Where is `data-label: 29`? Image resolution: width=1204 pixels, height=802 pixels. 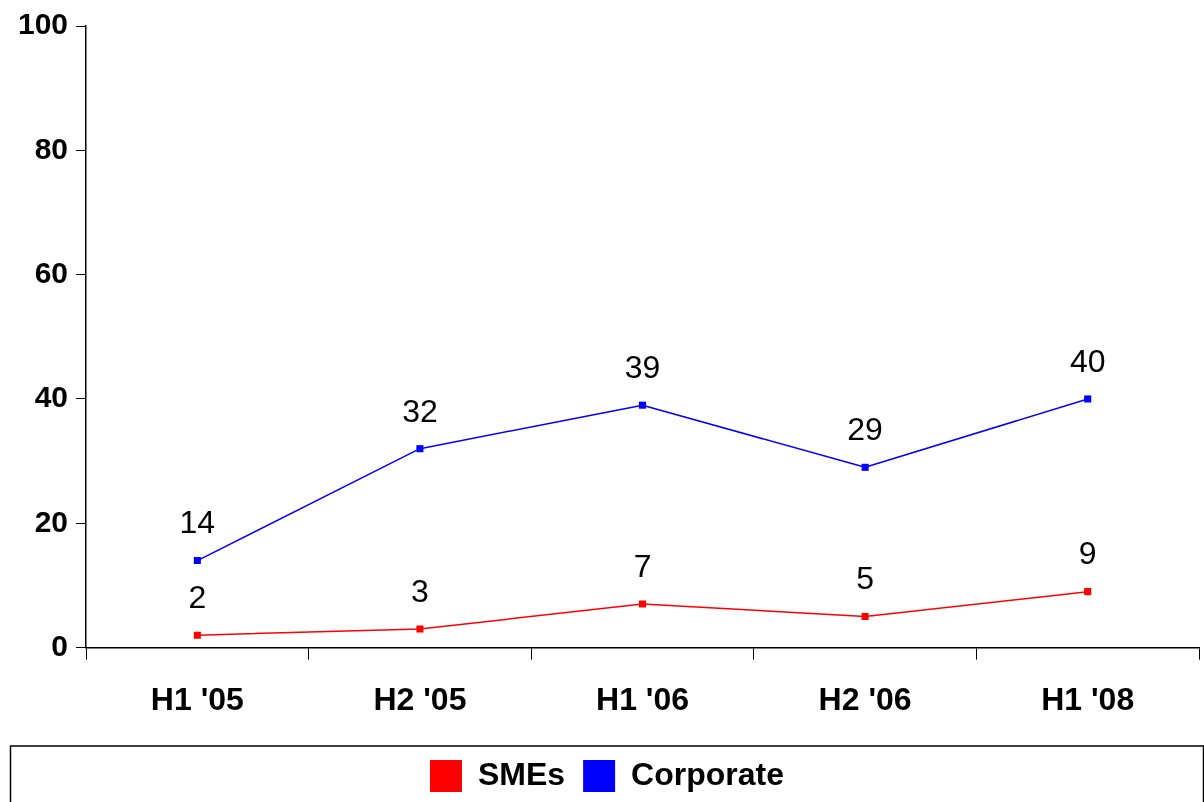
data-label: 29 is located at coordinates (865, 429).